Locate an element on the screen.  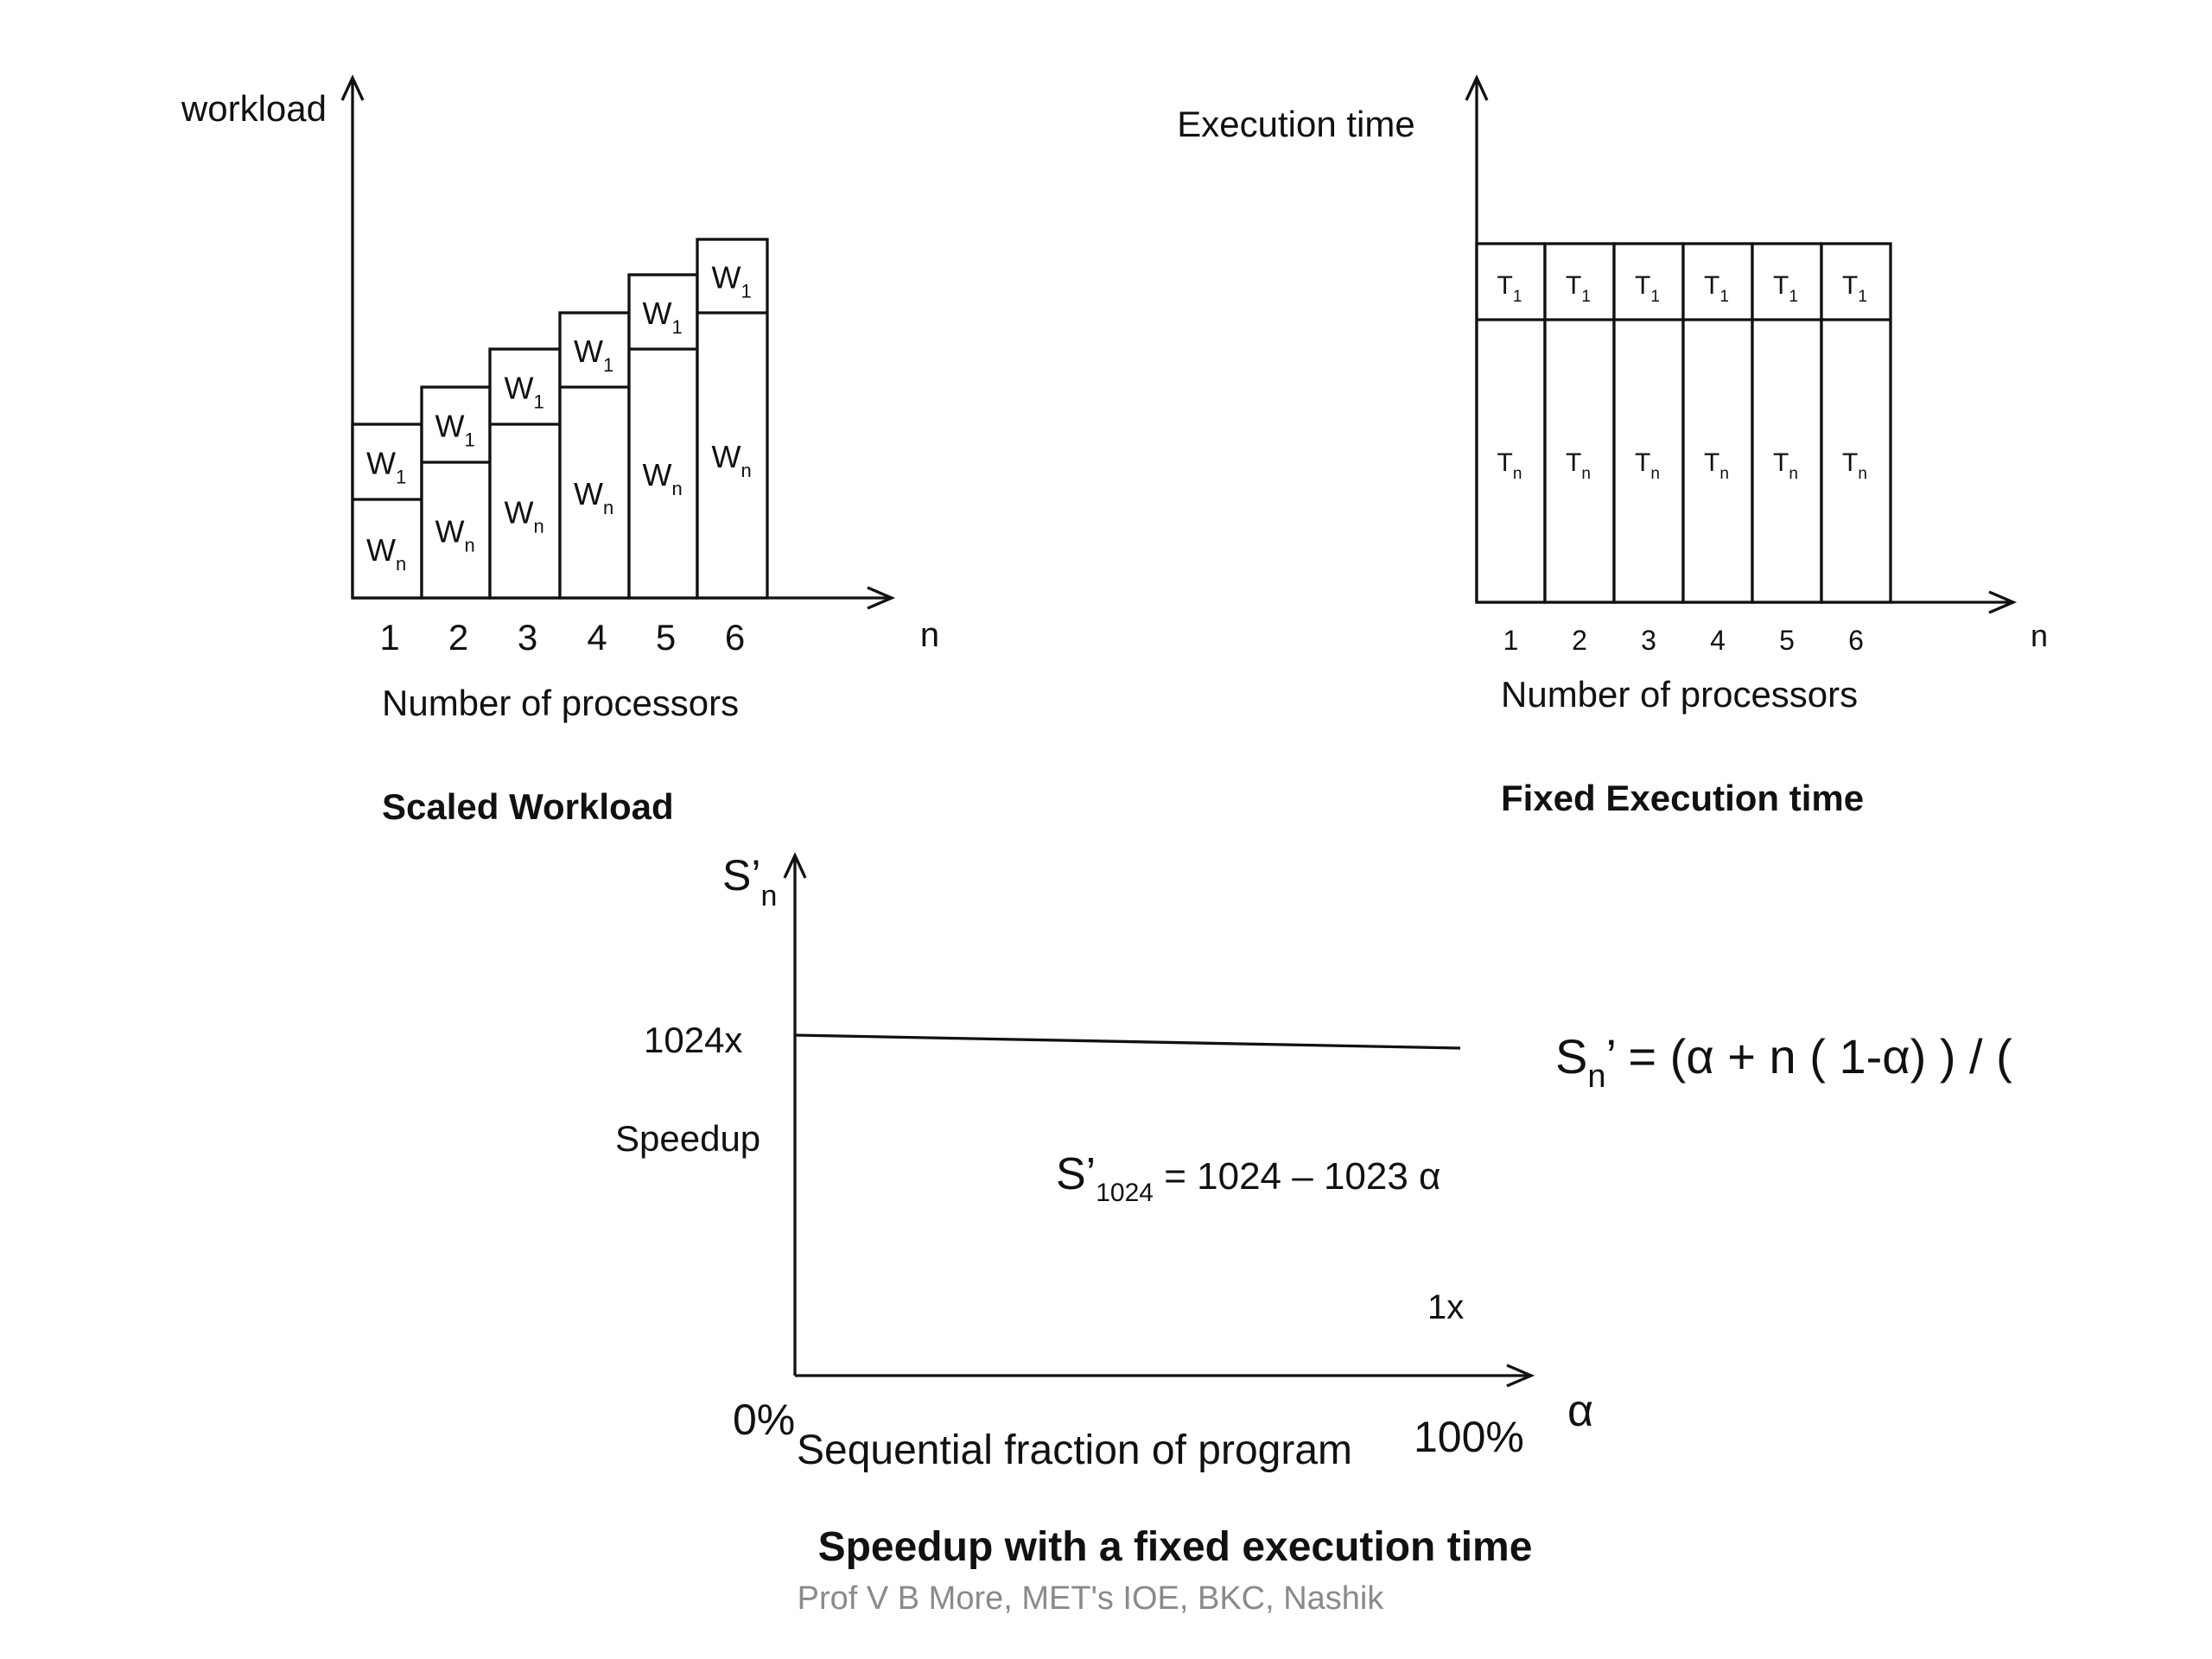
speedup-equation-general: Sn’ = (α + n ( 1-α) ) / ( is located at coordinates (1784, 1062).